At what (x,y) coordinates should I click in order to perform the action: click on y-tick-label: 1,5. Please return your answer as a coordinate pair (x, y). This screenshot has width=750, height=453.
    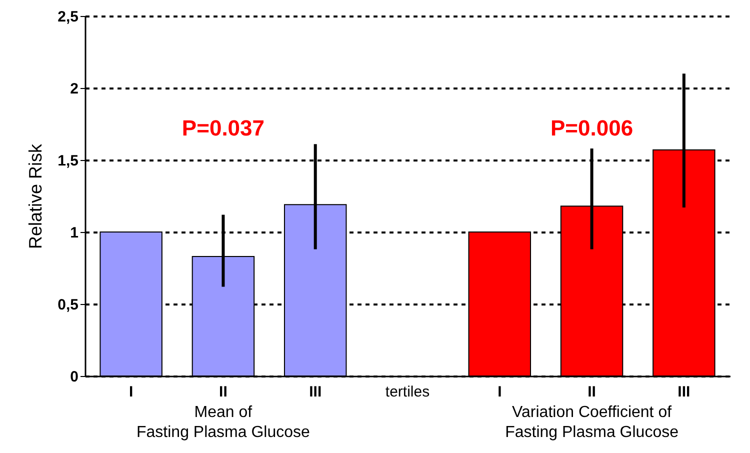
    Looking at the image, I should click on (68, 161).